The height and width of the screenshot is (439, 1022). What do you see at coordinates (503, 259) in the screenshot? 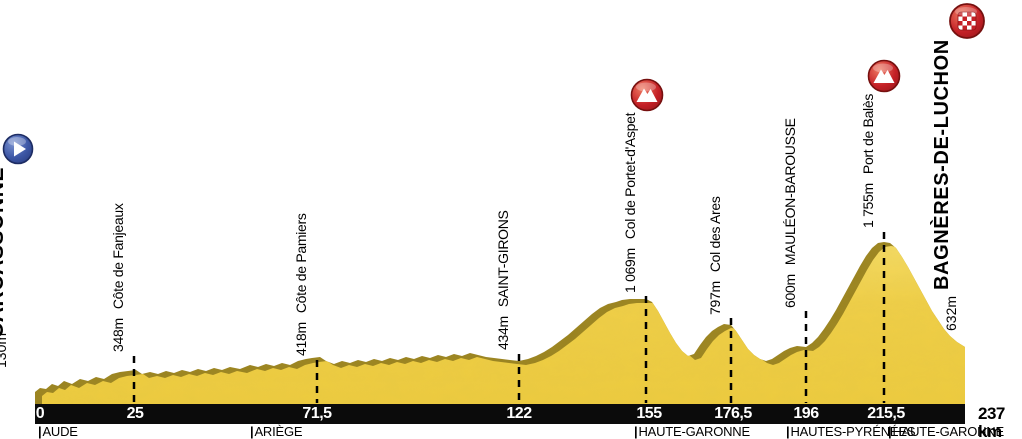
I see `waypoint-name: SAINT-GIRONS` at bounding box center [503, 259].